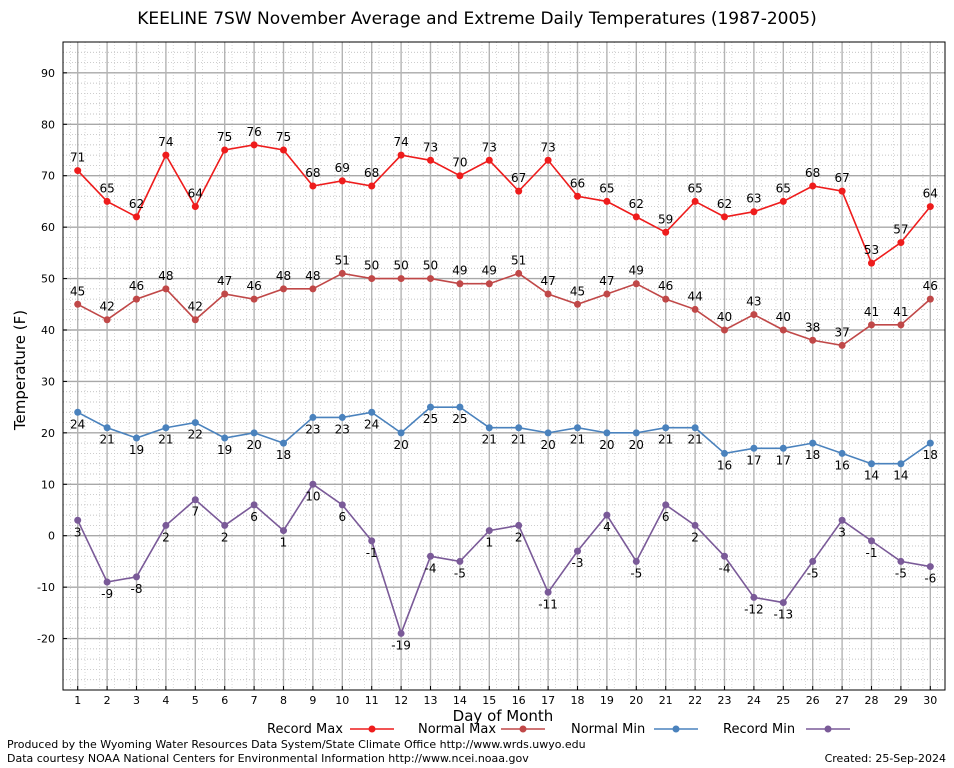  I want to click on normal-max-data-label: 44, so click(694, 296).